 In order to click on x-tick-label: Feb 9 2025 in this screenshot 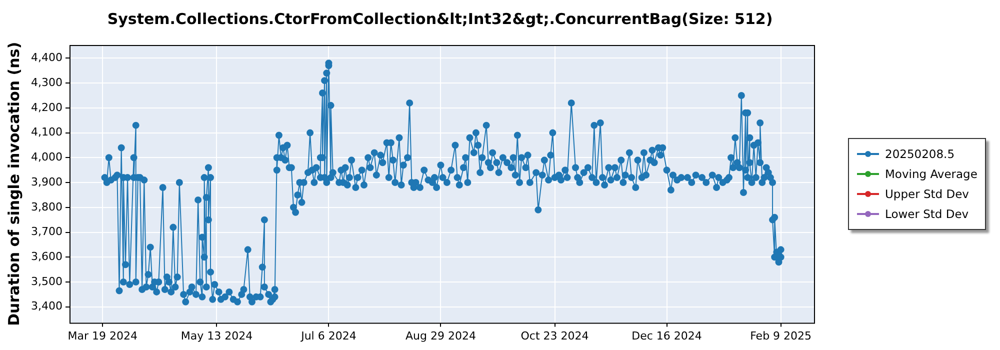, I will do `click(781, 335)`.